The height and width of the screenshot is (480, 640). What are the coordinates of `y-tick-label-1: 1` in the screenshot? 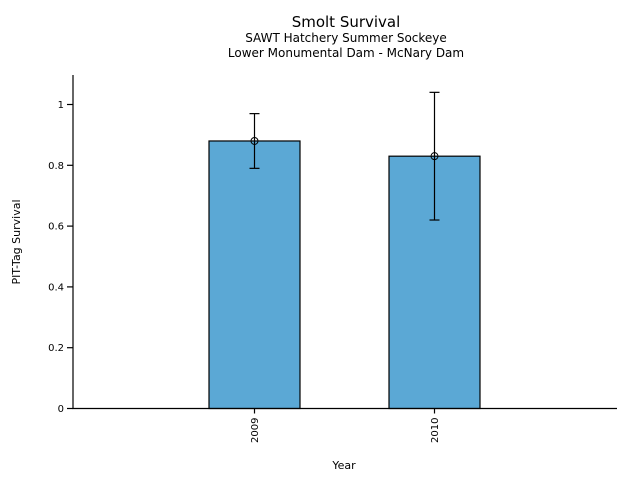 It's located at (61, 105).